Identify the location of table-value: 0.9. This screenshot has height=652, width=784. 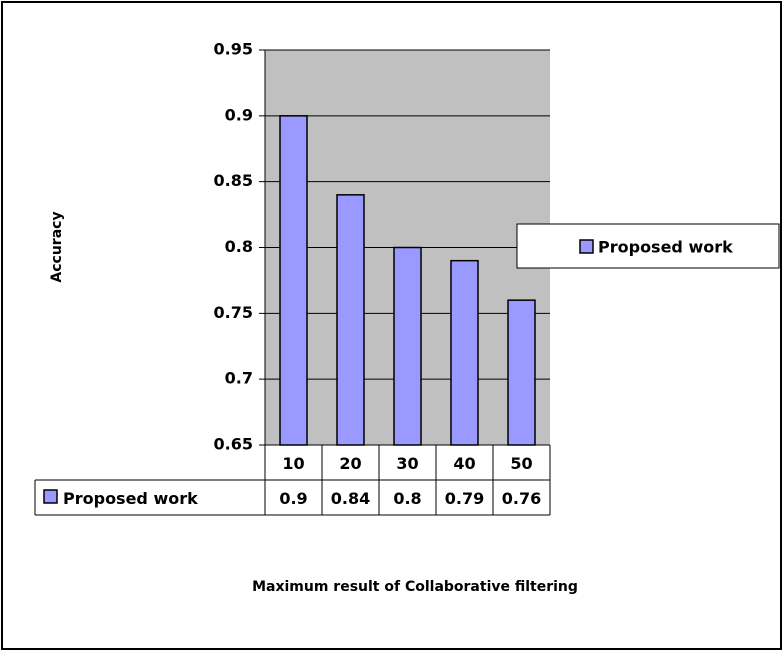
(293, 498).